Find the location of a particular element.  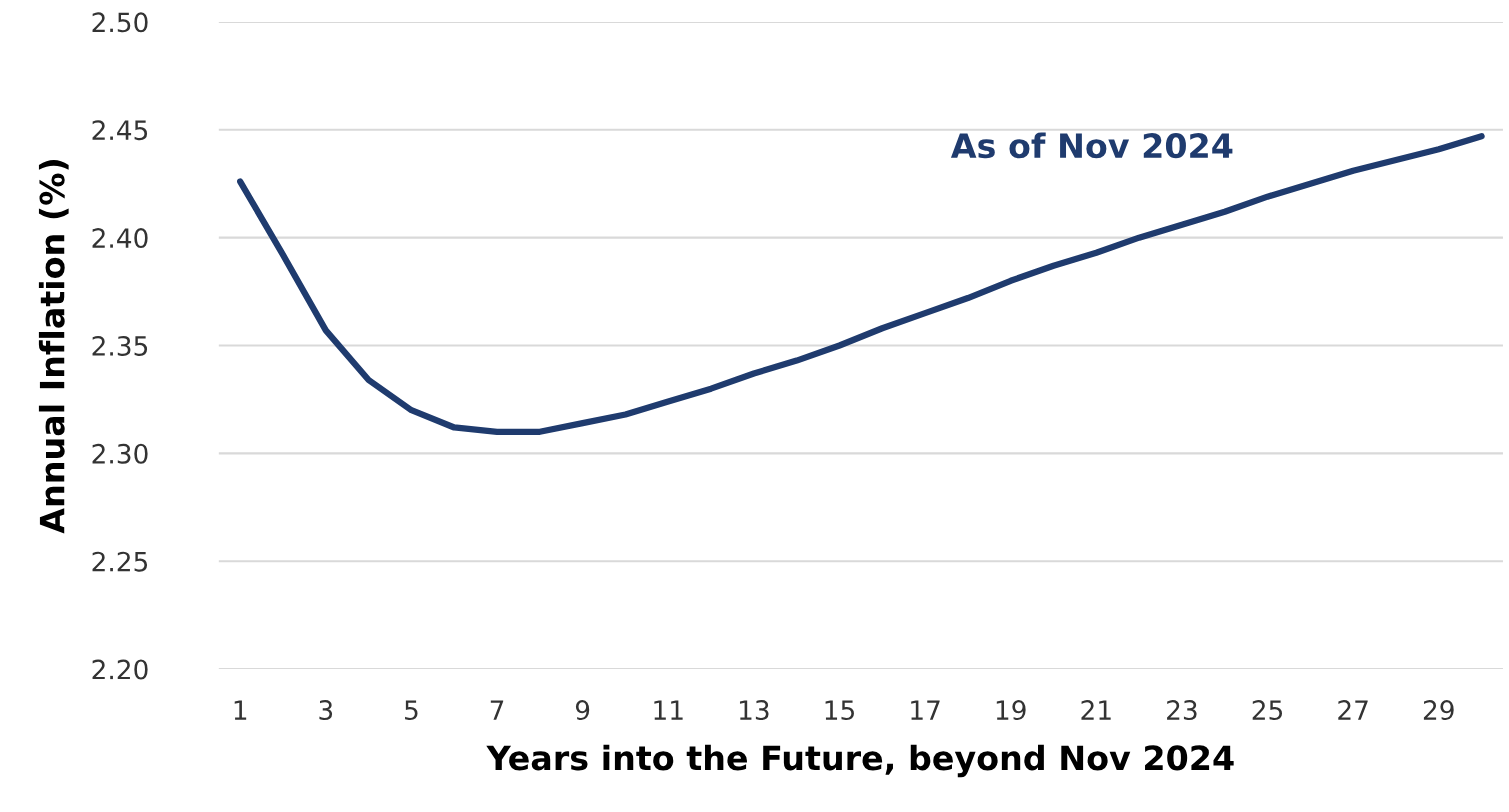

y-tick-label: 2.45 is located at coordinates (120, 130).